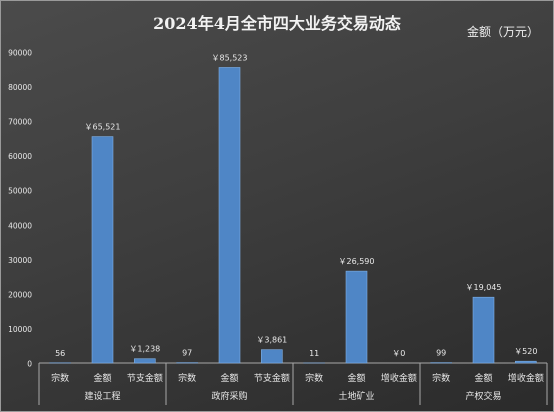 This screenshot has height=412, width=554. I want to click on data-label: ￥520, so click(525, 351).